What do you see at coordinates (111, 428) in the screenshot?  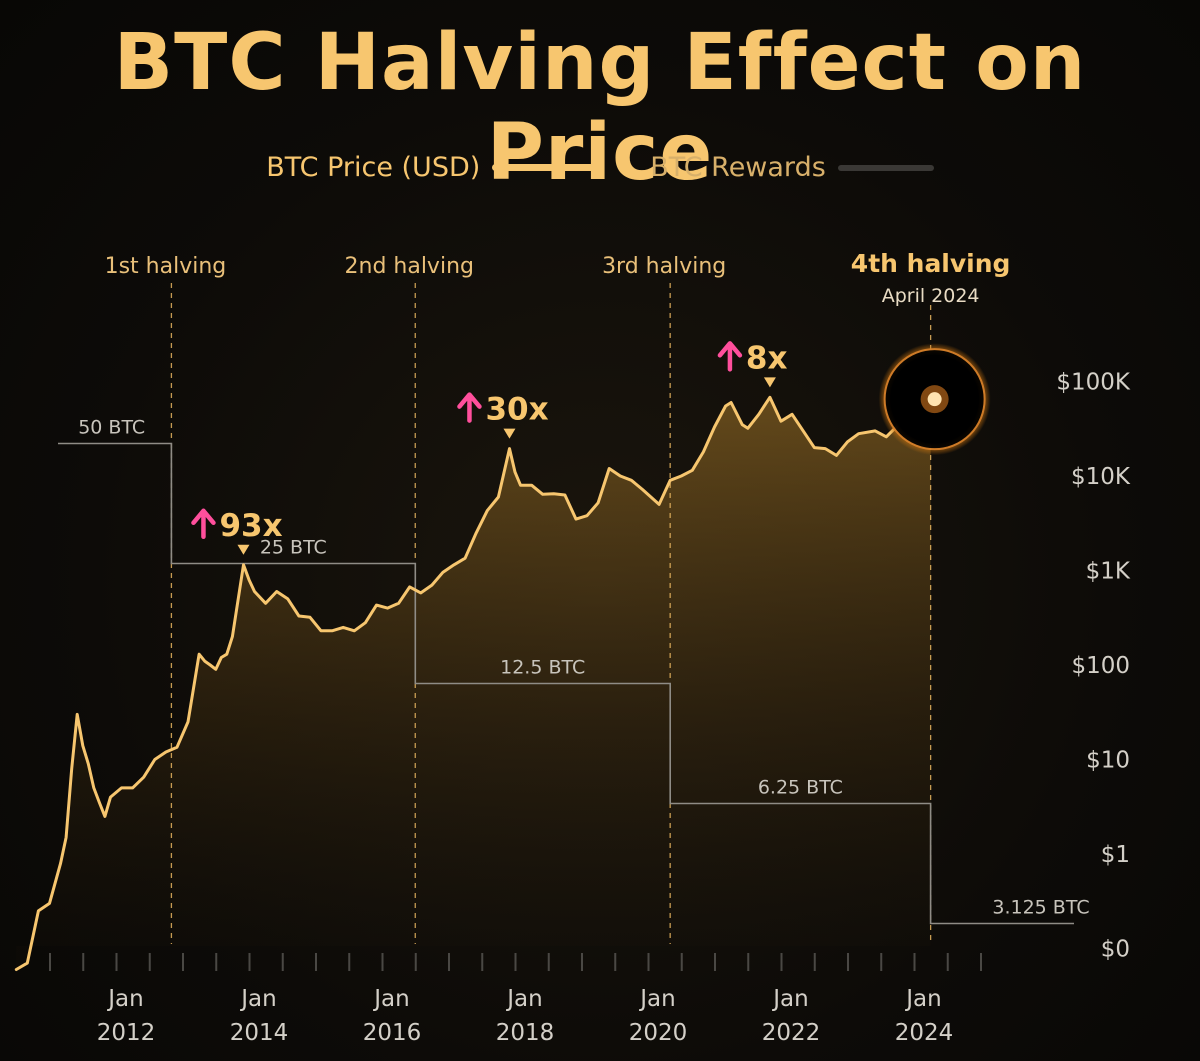 I see `reward-label: 50 BTC` at bounding box center [111, 428].